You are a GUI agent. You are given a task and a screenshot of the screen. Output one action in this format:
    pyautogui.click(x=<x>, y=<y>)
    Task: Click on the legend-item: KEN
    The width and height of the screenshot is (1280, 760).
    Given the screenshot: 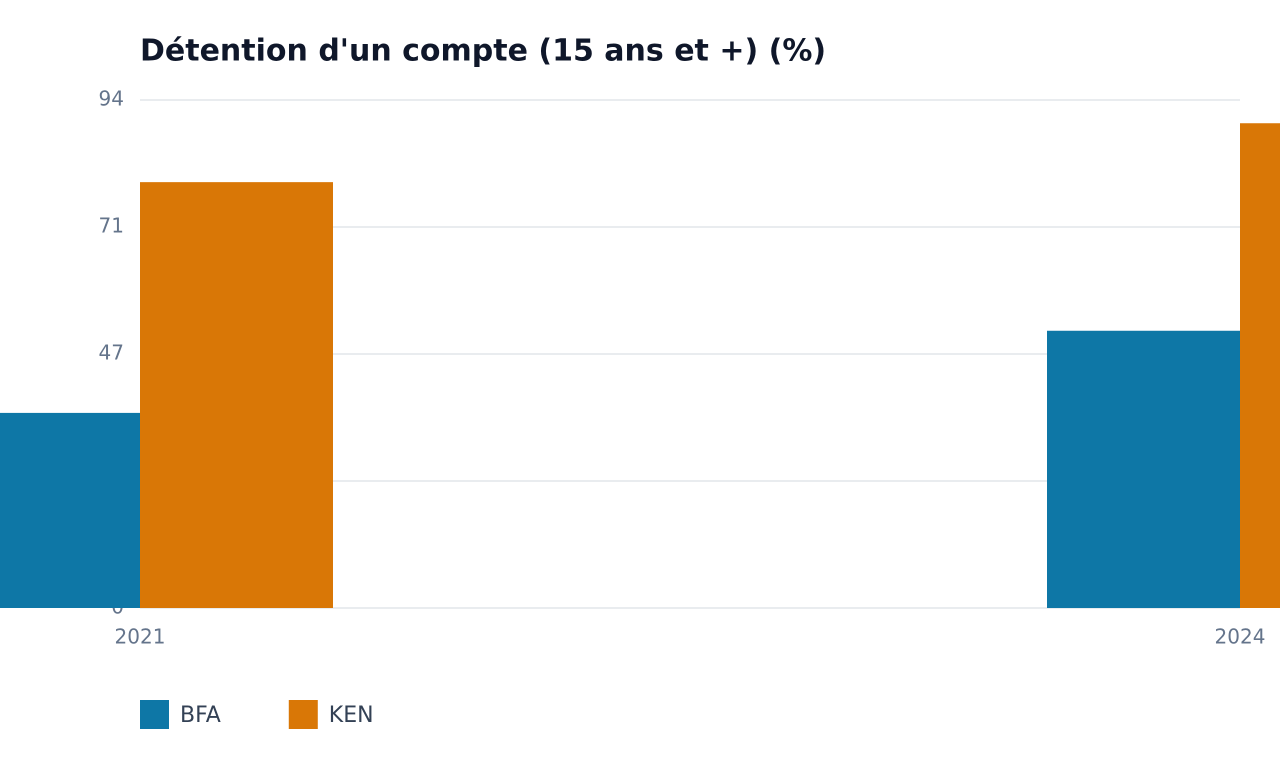 What is the action you would take?
    pyautogui.click(x=331, y=714)
    